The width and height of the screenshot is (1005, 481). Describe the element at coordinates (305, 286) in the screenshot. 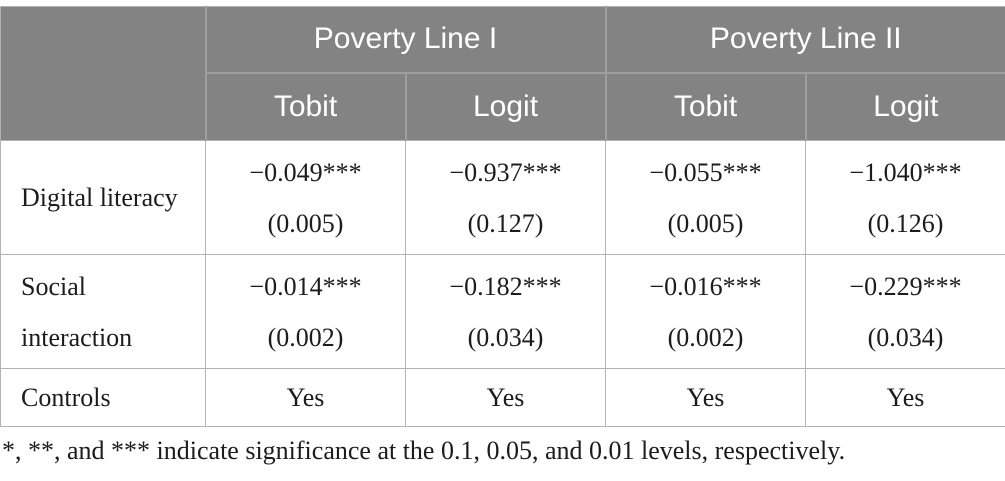

I see `coefficient: −0.014***` at that location.